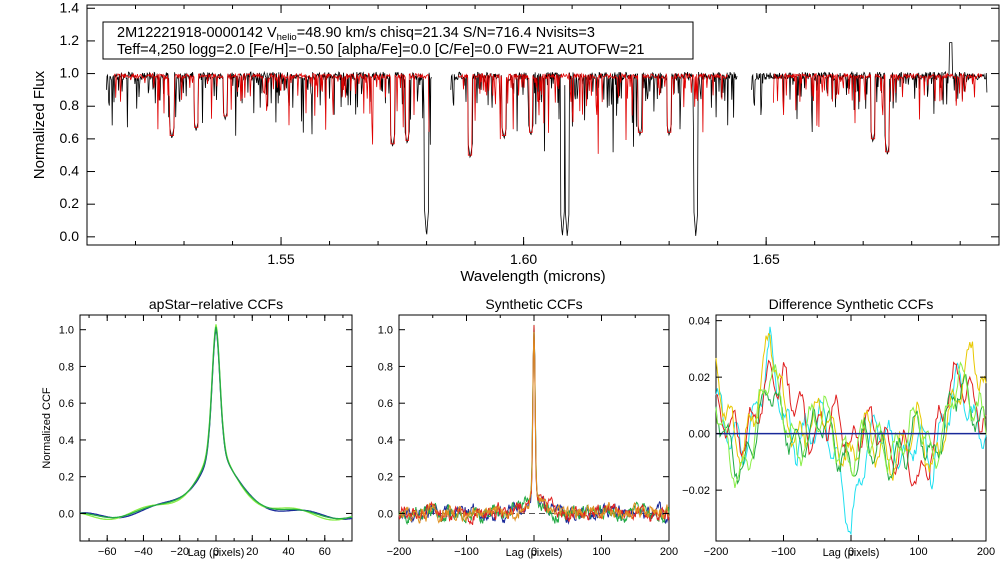 Image resolution: width=1008 pixels, height=576 pixels. I want to click on synthetic-ccf-title: Synthetic CCFs, so click(533, 304).